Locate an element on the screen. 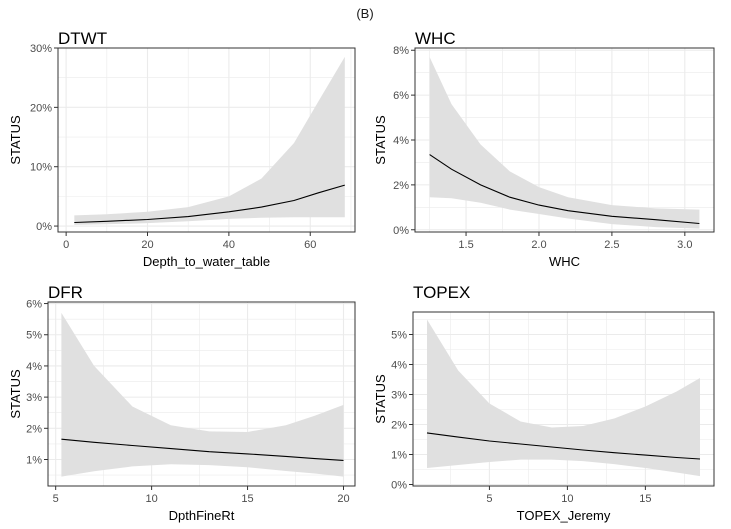  x-tick-label: 0 is located at coordinates (66, 245).